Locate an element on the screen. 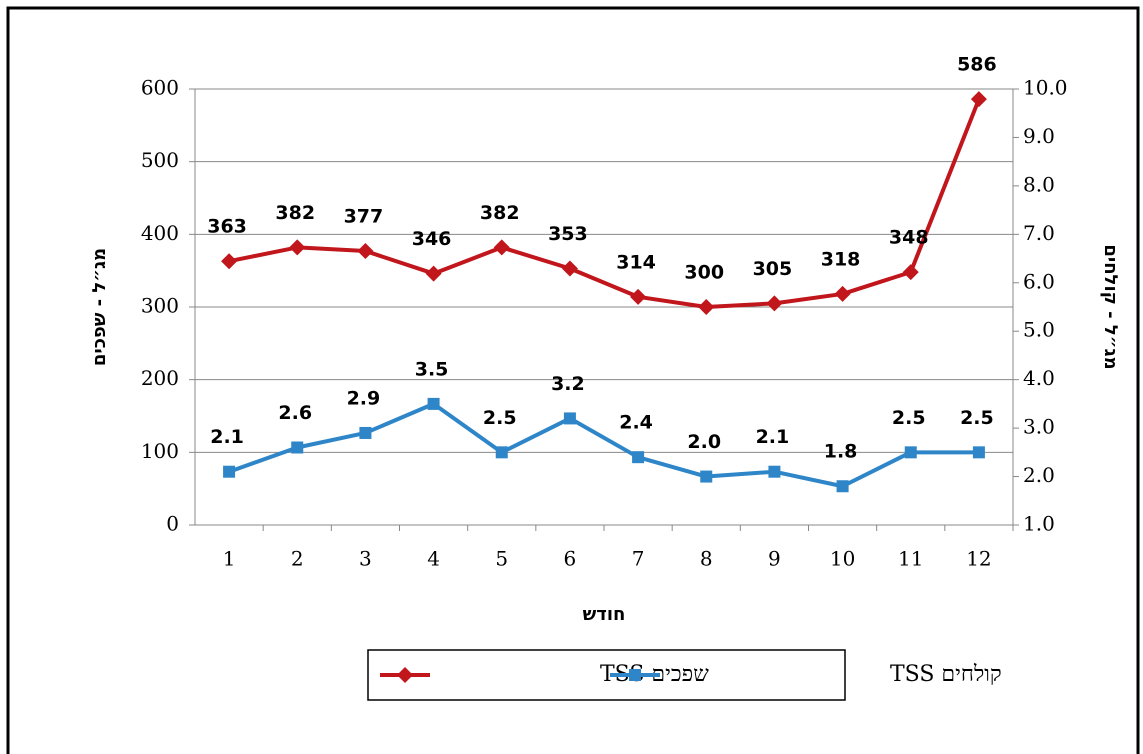 The width and height of the screenshot is (1143, 754). data-label: 2.9 is located at coordinates (364, 398).